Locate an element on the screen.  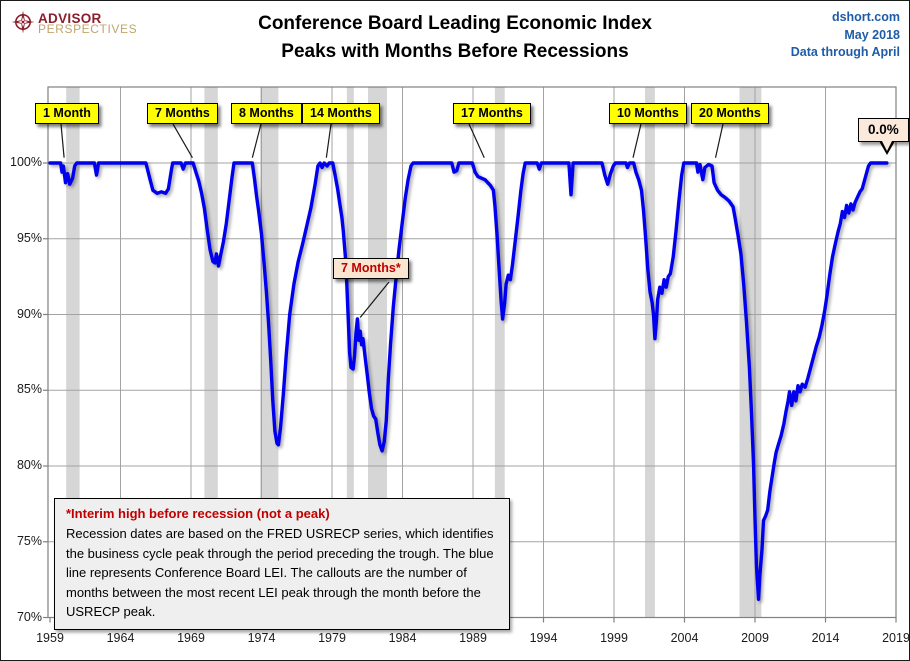
x-axis-tick-label: 1974 is located at coordinates (261, 637).